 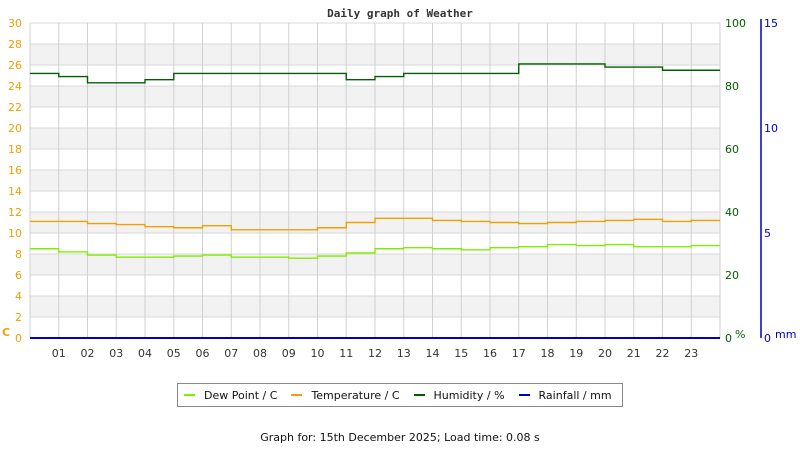 I want to click on svg-text: 05, so click(x=174, y=353).